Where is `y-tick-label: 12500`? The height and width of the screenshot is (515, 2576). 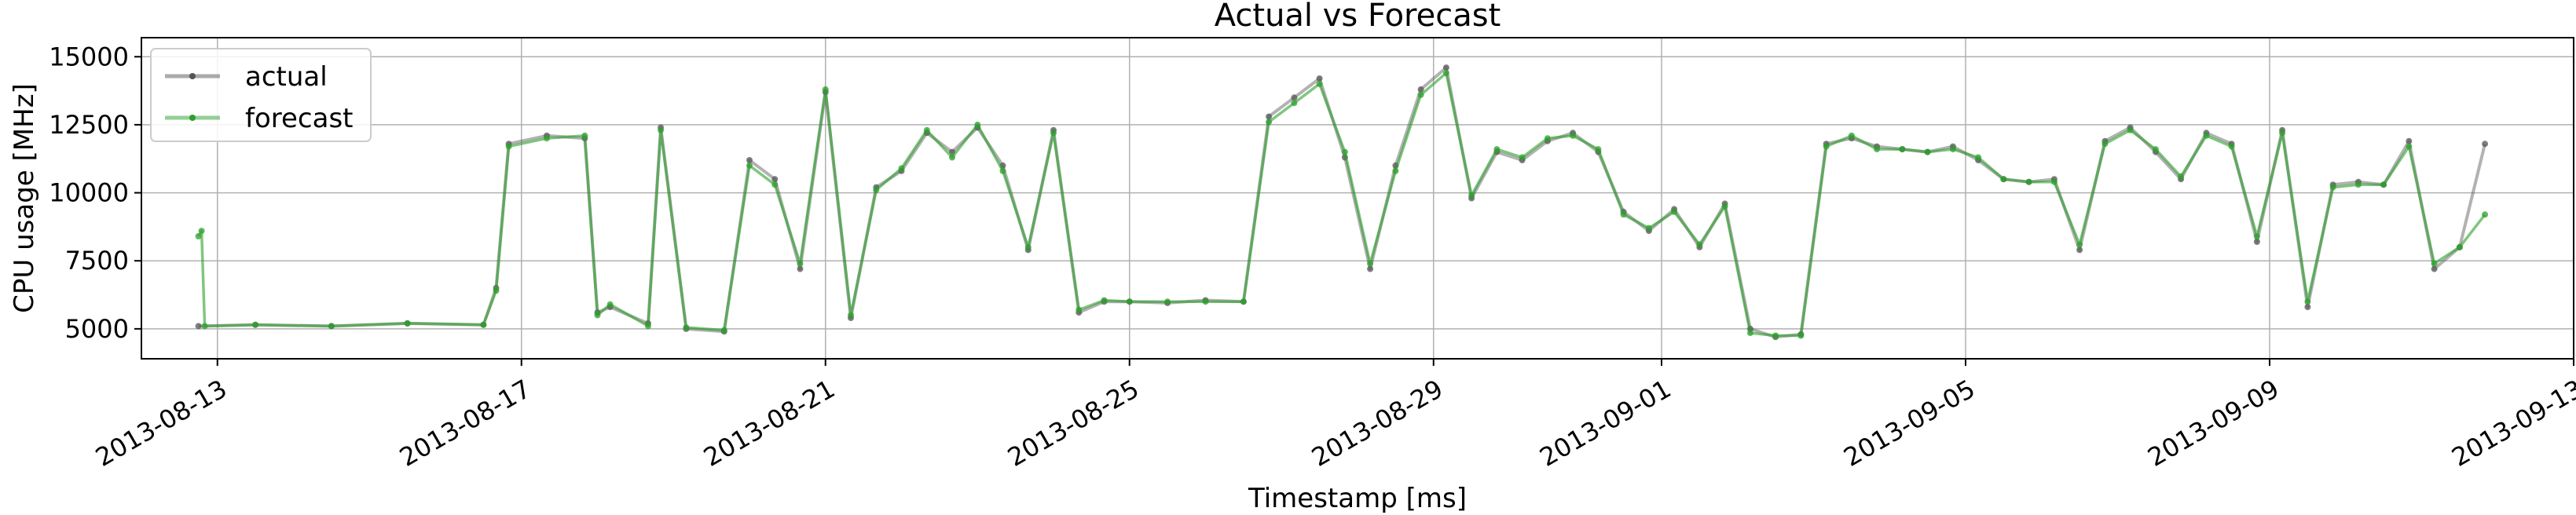
y-tick-label: 12500 is located at coordinates (89, 125).